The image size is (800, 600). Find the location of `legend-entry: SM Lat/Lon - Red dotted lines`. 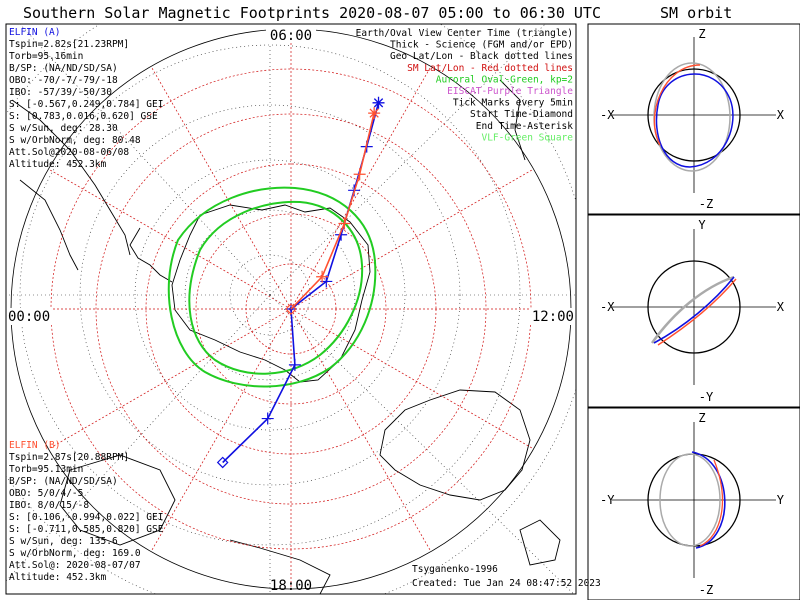

legend-entry: SM Lat/Lon - Red dotted lines is located at coordinates (490, 68).